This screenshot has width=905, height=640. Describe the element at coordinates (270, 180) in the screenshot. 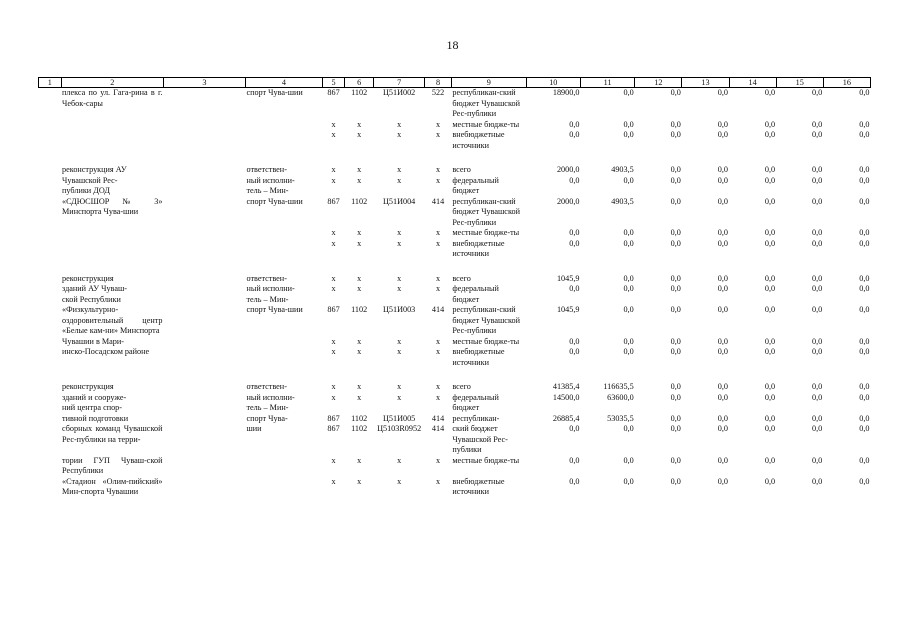

I see `cell-executor: ный исполни-` at that location.